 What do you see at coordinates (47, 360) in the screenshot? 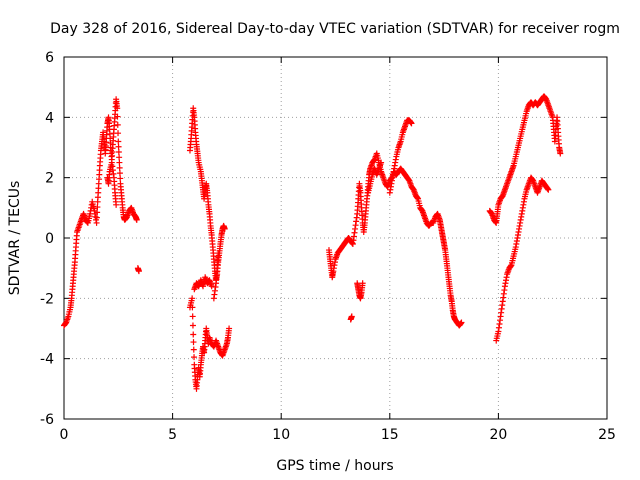
I see `y-tick-label: -4` at bounding box center [47, 360].